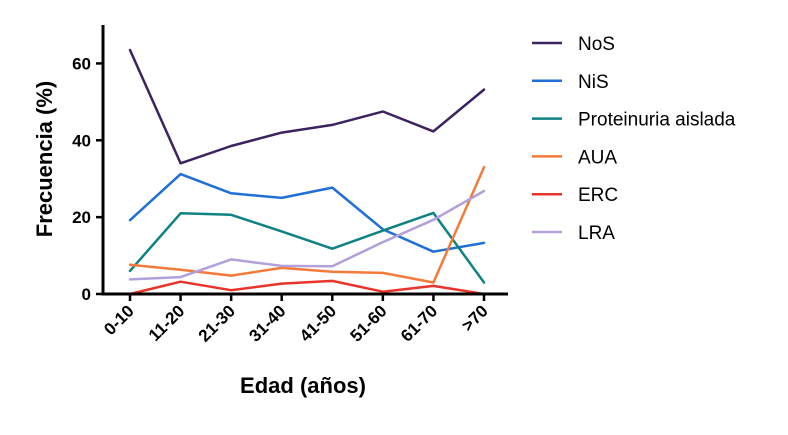  Describe the element at coordinates (596, 233) in the screenshot. I see `legend-label-5: LRA` at that location.